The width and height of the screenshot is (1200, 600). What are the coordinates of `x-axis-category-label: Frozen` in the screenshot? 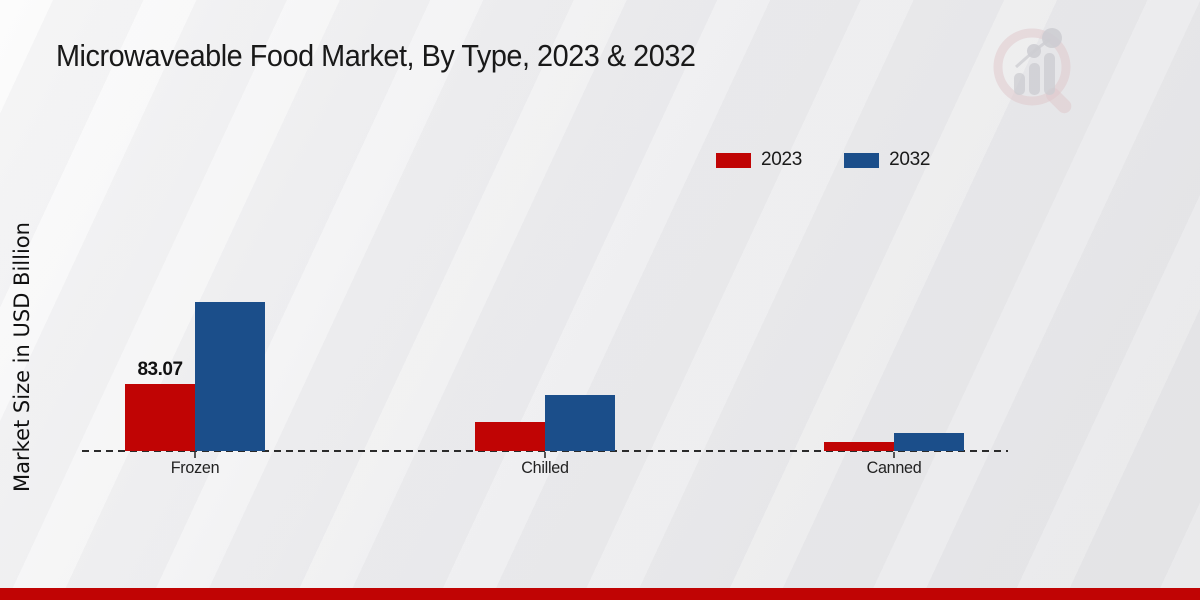 It's located at (195, 467).